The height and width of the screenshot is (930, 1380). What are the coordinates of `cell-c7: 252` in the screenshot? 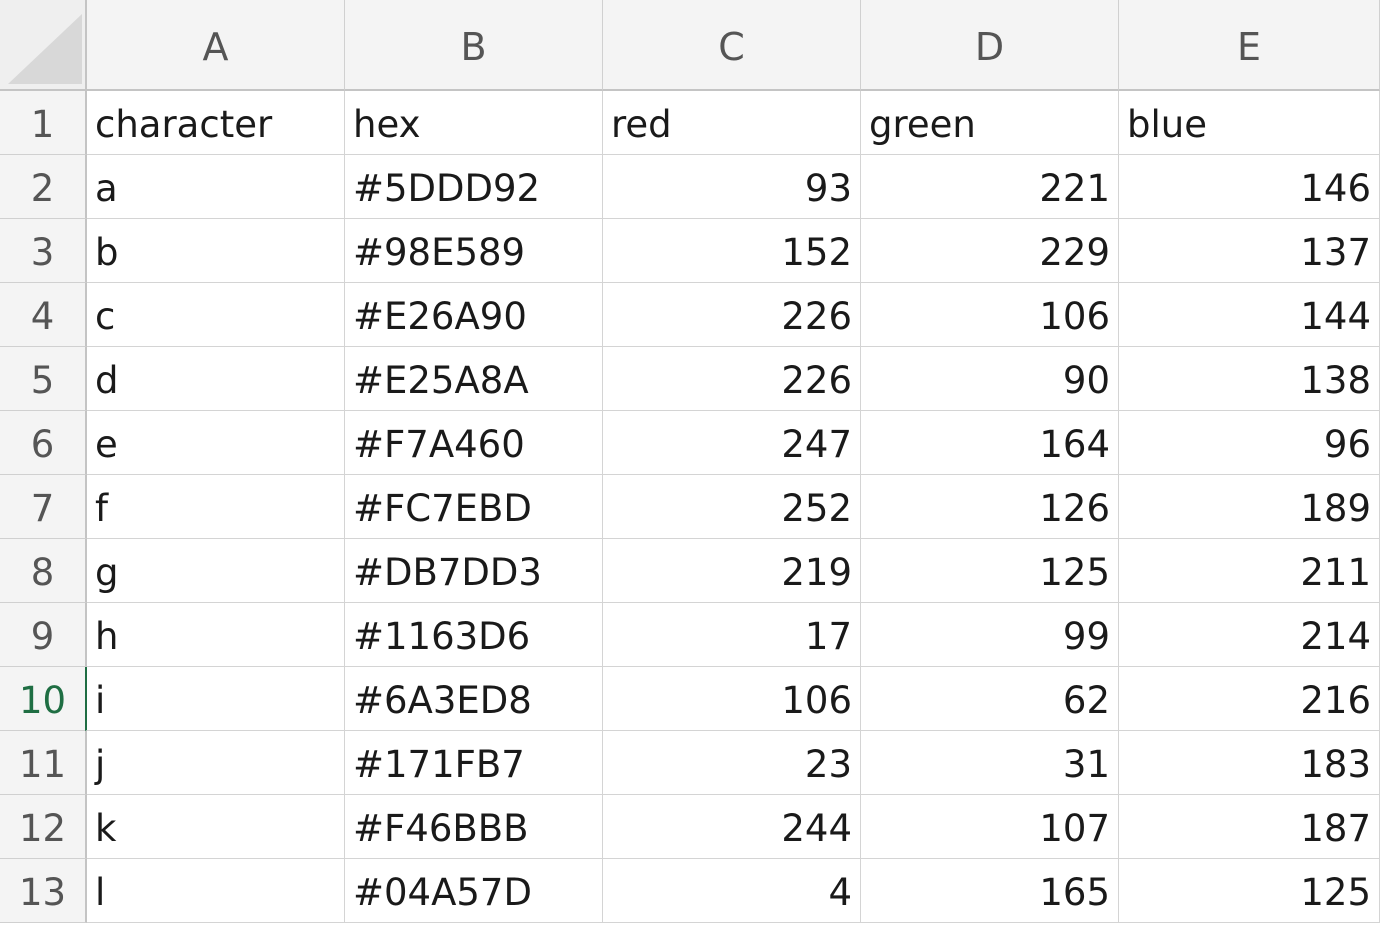 It's located at (732, 507).